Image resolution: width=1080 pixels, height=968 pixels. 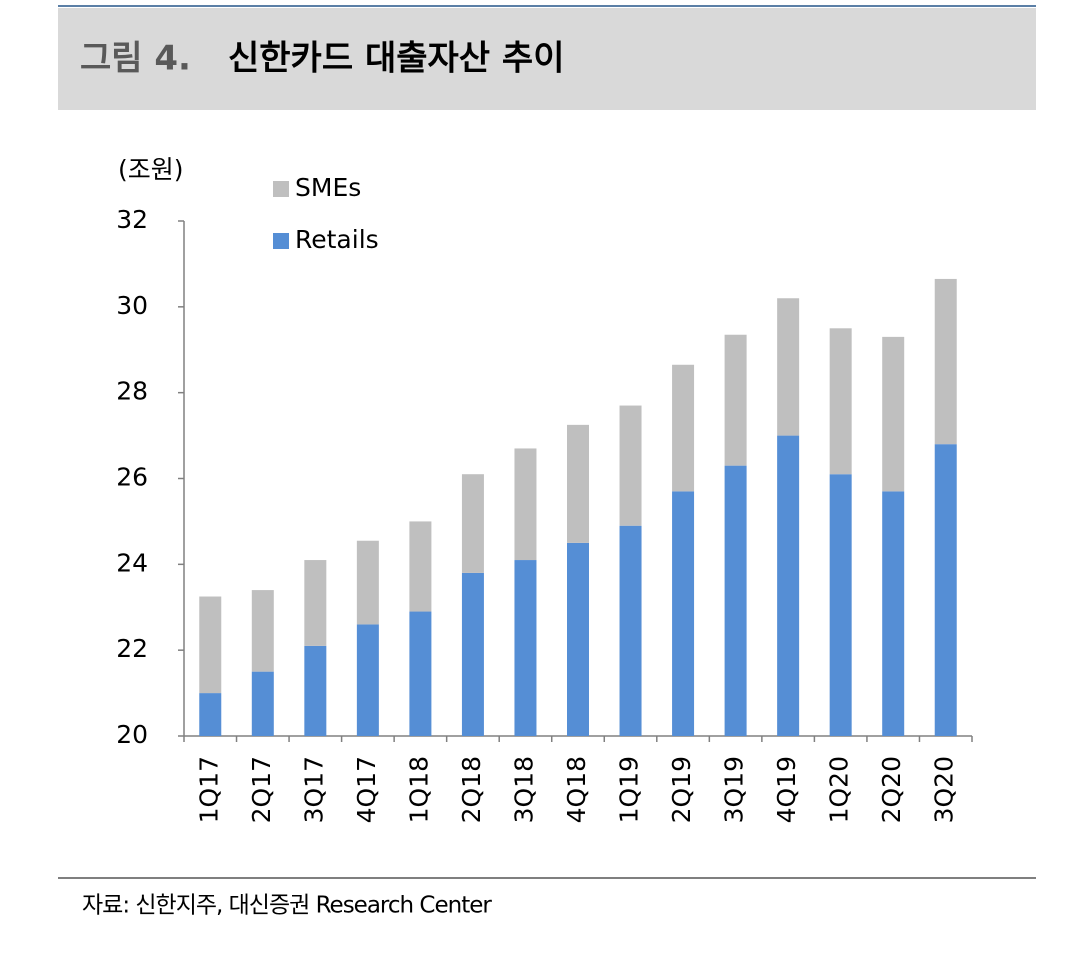 What do you see at coordinates (313, 789) in the screenshot?
I see `x-tick-label: 3Q17` at bounding box center [313, 789].